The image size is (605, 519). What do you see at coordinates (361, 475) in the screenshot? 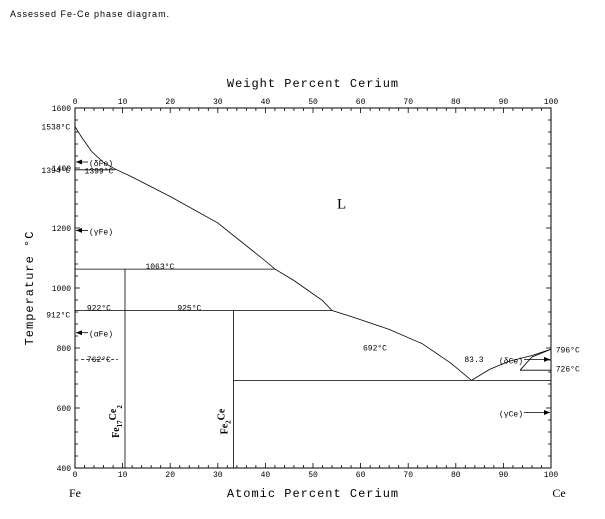
I see `x-tick-label: 60` at bounding box center [361, 475].